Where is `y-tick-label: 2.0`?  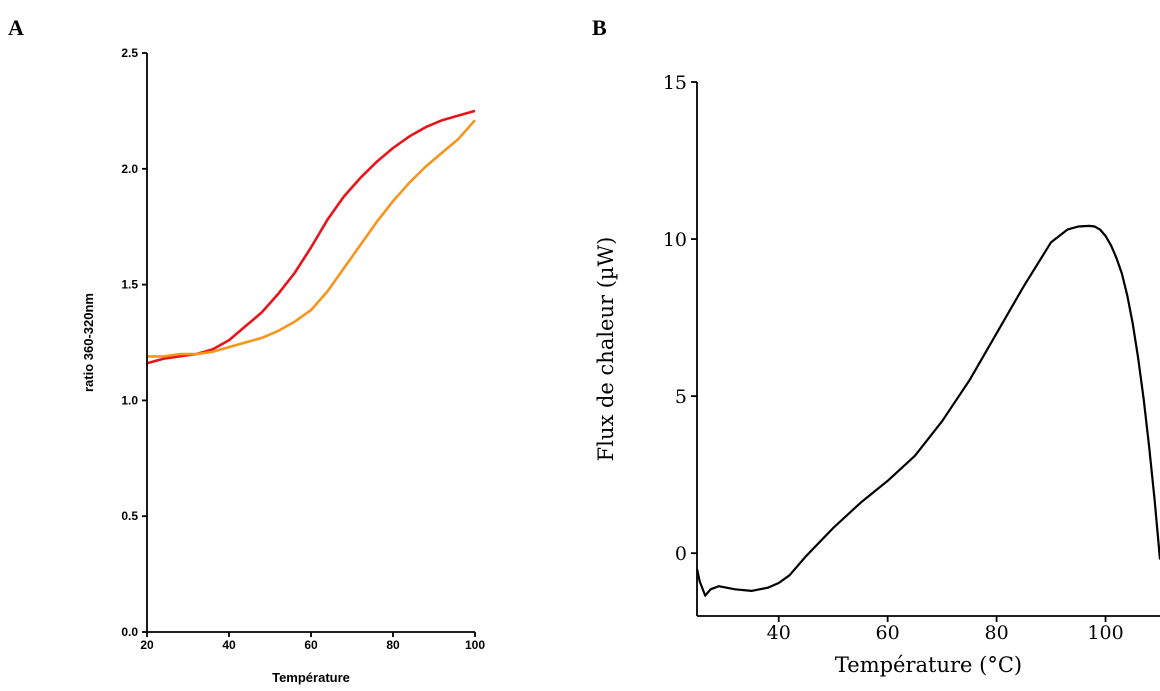
y-tick-label: 2.0 is located at coordinates (129, 169).